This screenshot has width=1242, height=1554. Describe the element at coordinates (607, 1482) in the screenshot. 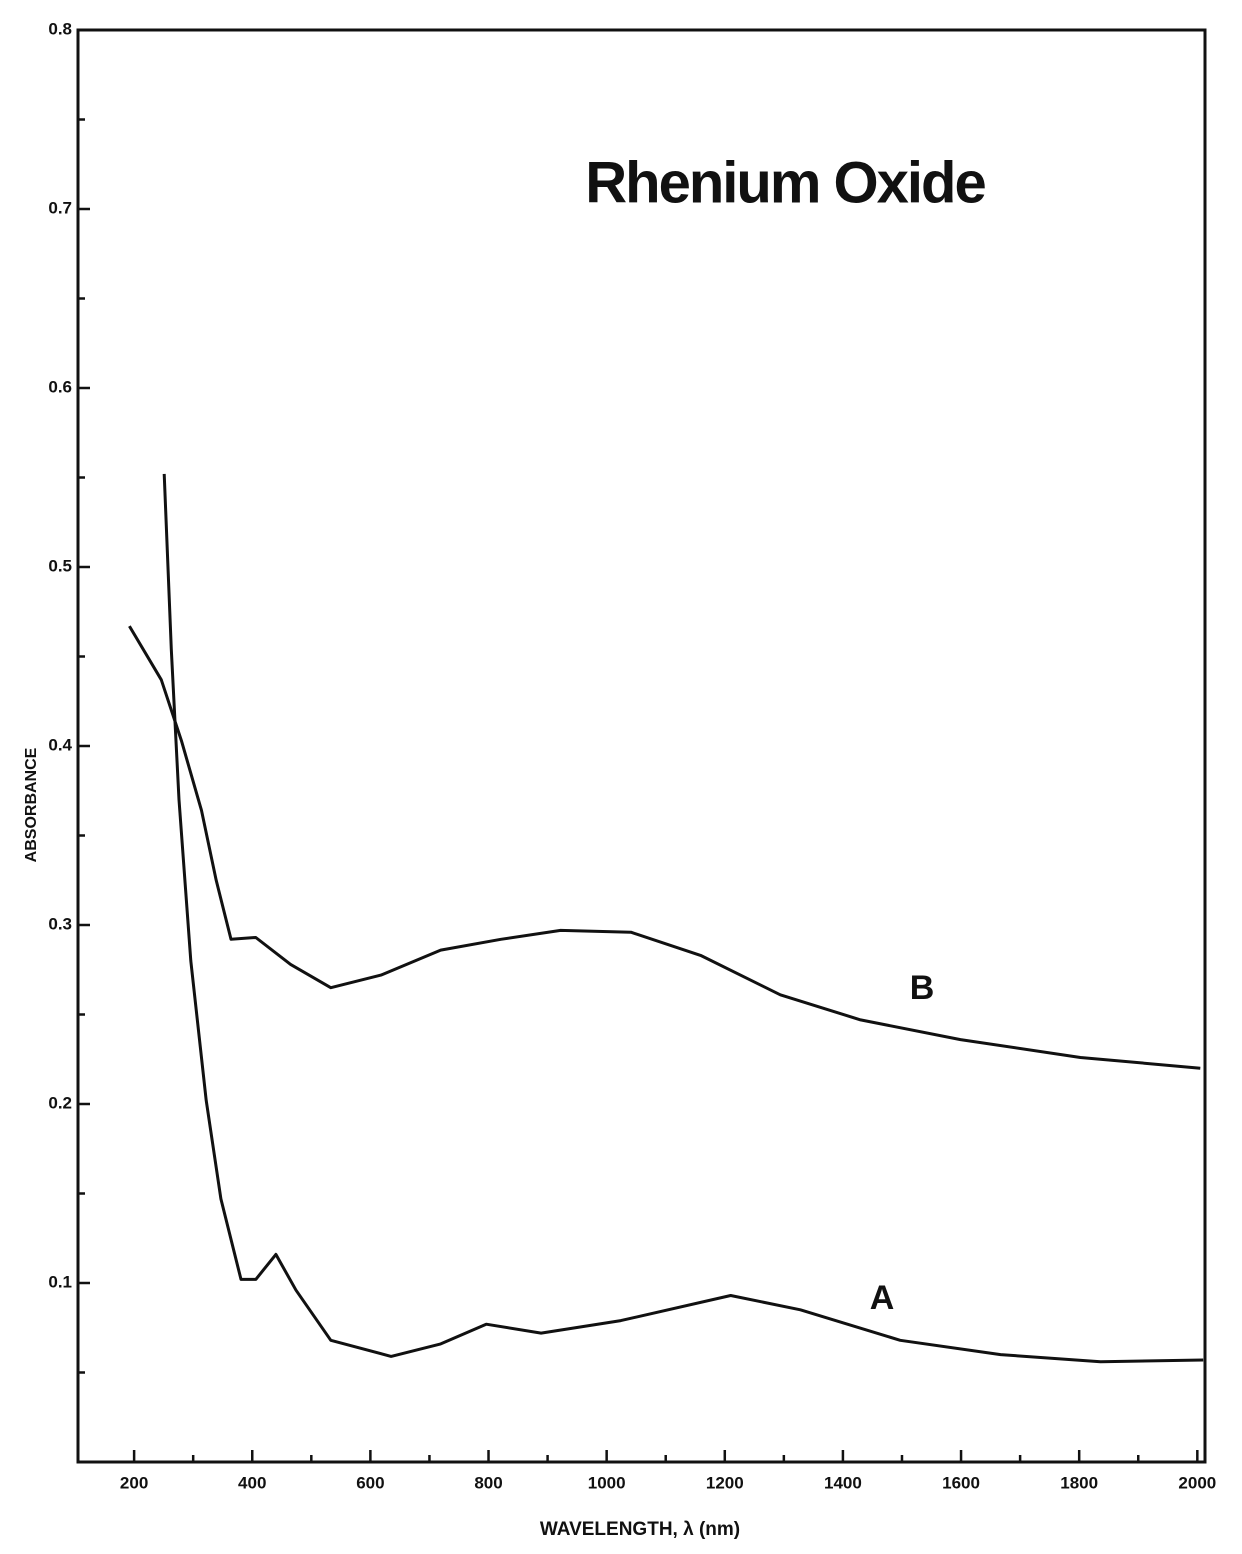

I see `x-tick-label: 1000` at that location.